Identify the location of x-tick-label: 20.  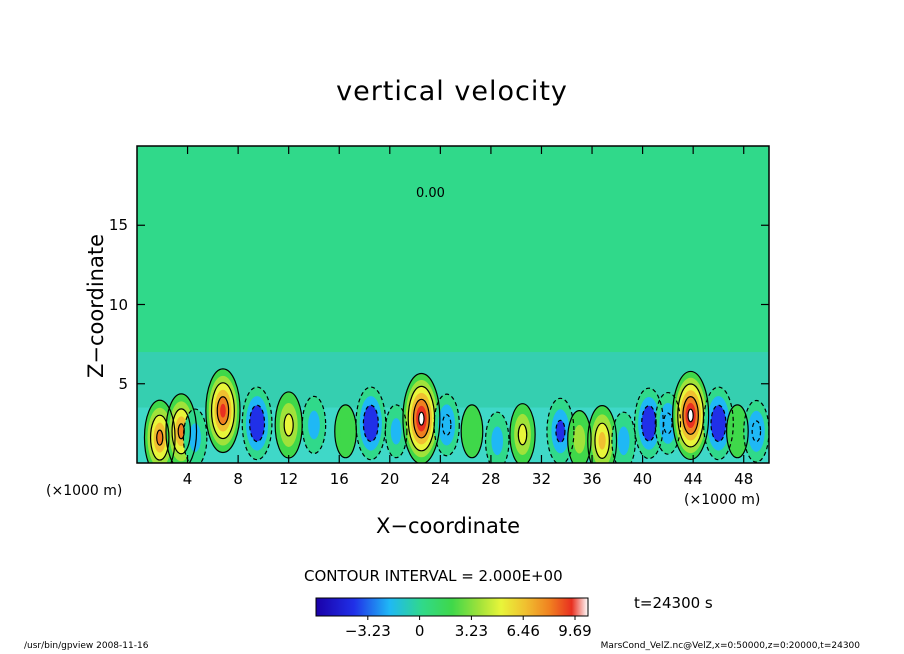
(390, 479).